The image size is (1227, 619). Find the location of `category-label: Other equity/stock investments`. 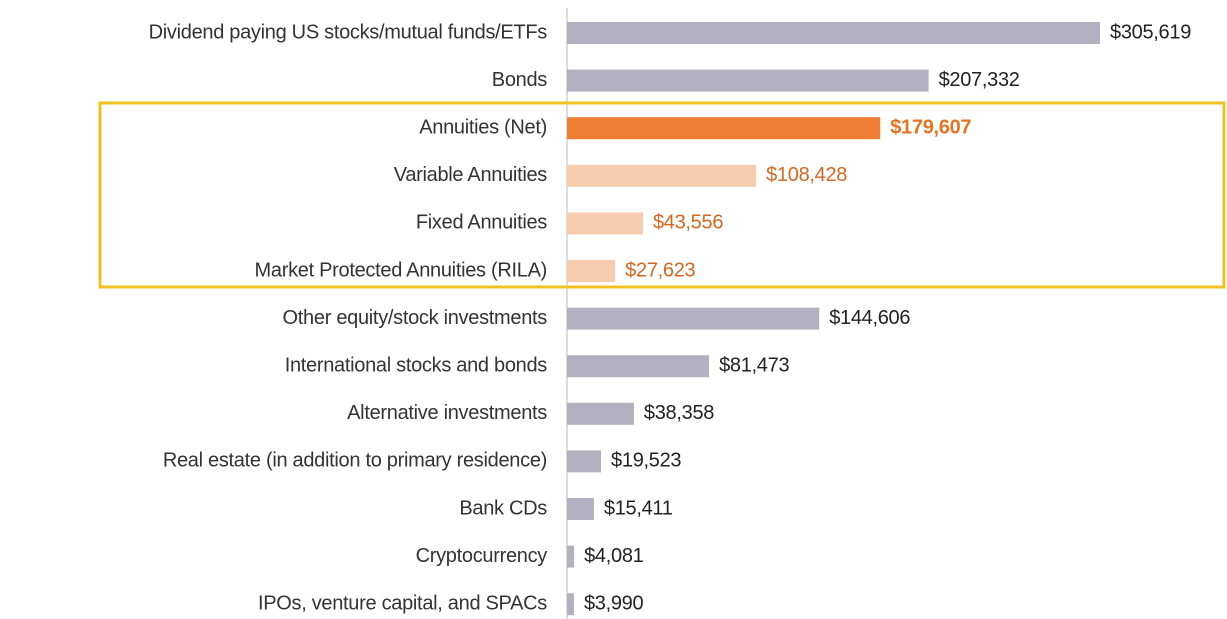

category-label: Other equity/stock investments is located at coordinates (415, 318).